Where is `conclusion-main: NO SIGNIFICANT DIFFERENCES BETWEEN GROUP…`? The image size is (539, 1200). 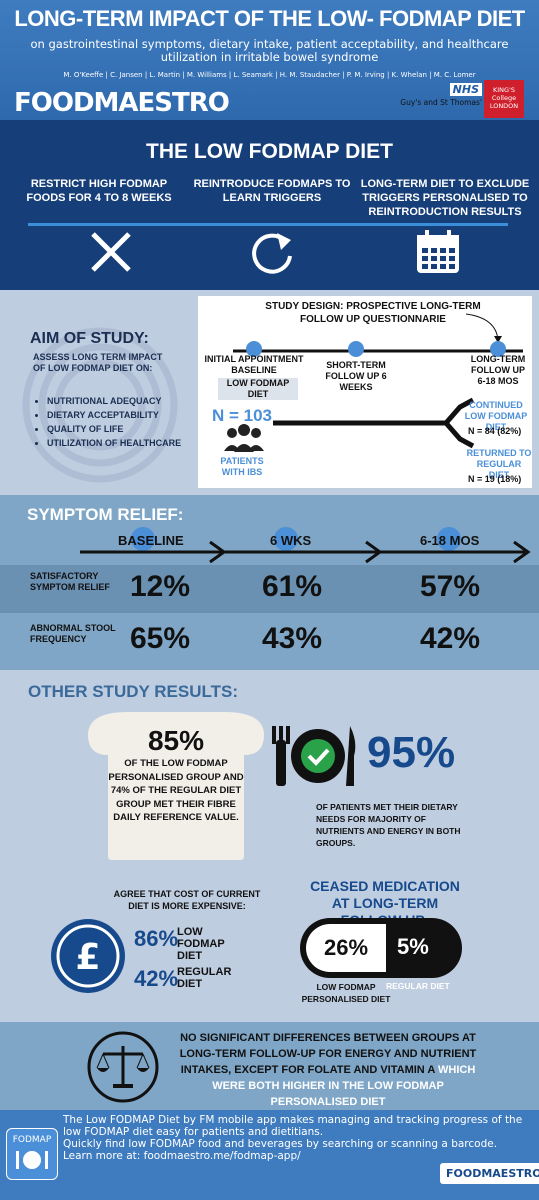
conclusion-main: NO SIGNIFICANT DIFFERENCES BETWEEN GROUP… is located at coordinates (328, 1054).